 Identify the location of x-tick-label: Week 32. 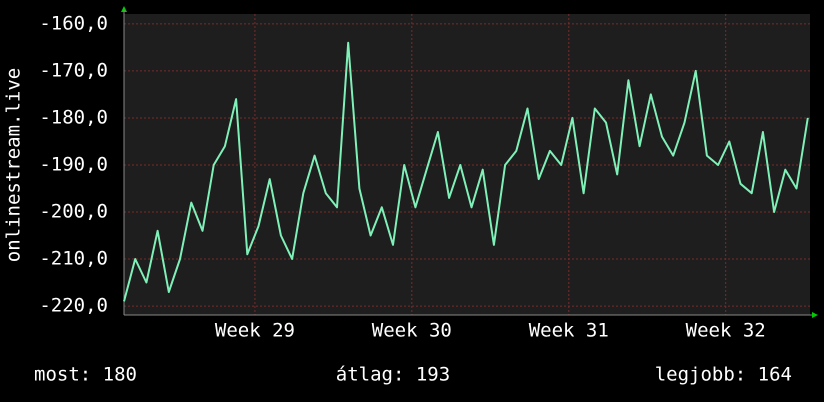
(726, 331).